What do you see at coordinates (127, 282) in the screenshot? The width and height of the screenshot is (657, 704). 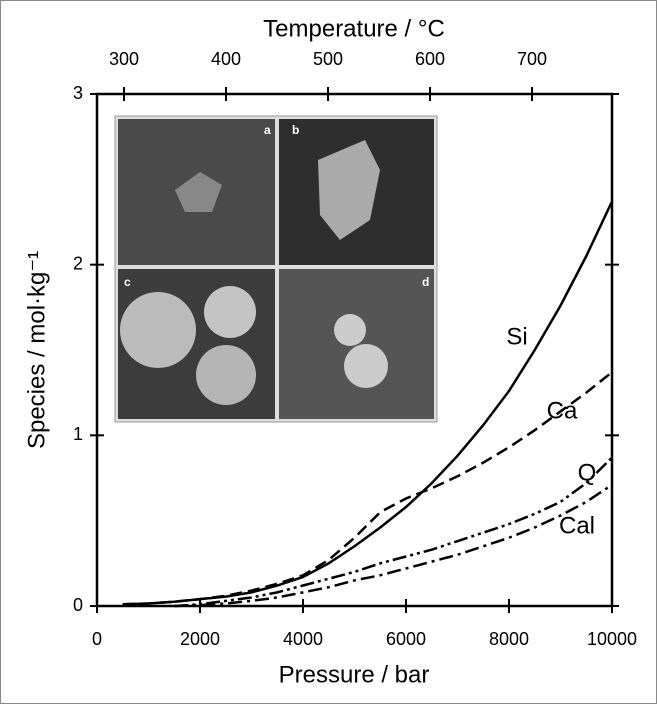 I see `panel-letter: c` at bounding box center [127, 282].